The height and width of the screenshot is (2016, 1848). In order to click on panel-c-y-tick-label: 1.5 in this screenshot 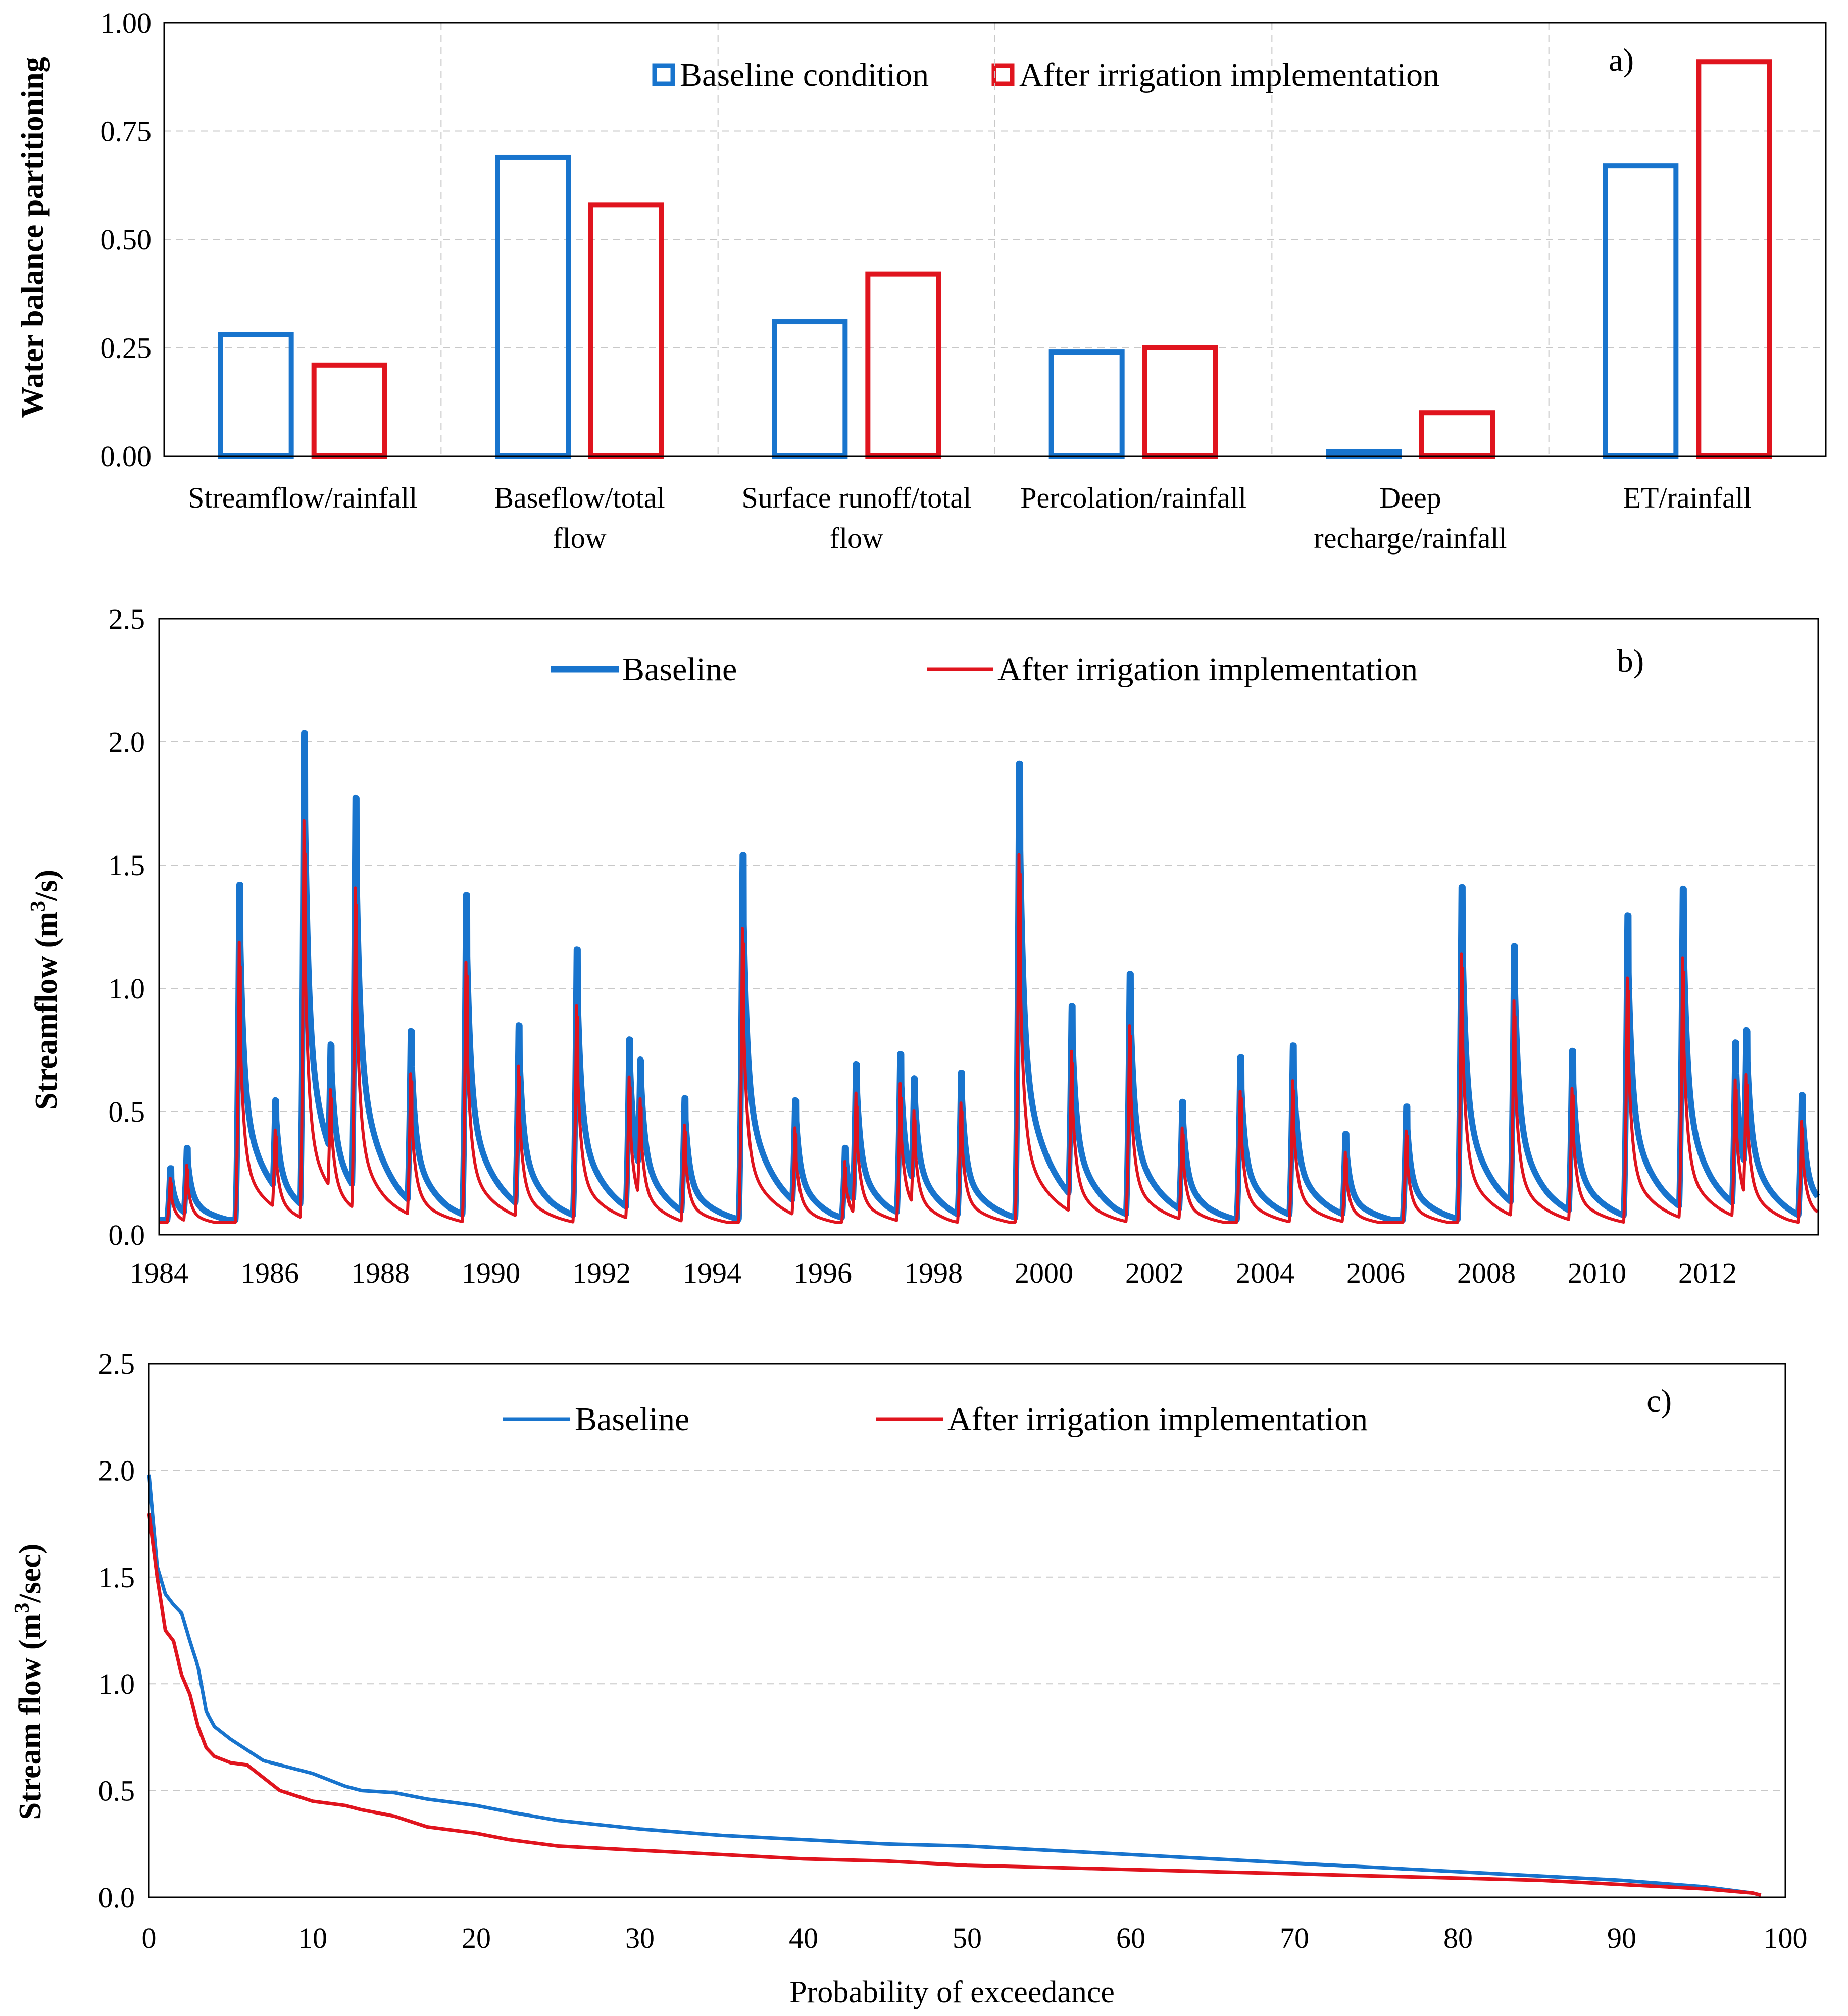, I will do `click(116, 1577)`.